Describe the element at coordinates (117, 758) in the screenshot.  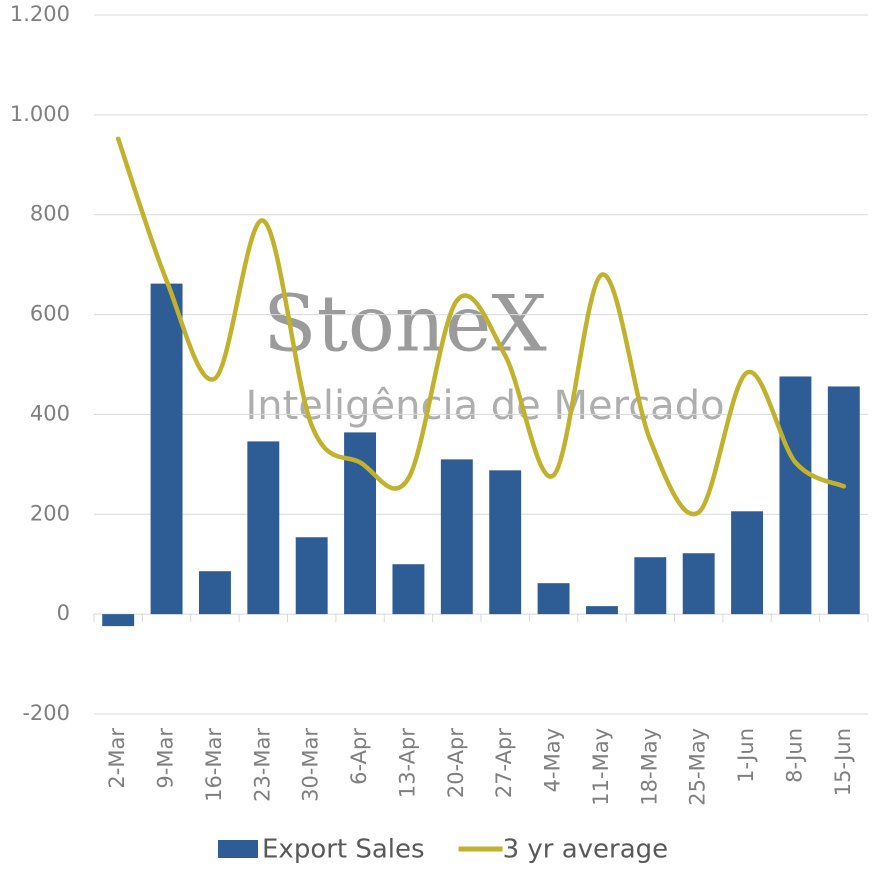
I see `x-tick-label: 2-Mar` at that location.